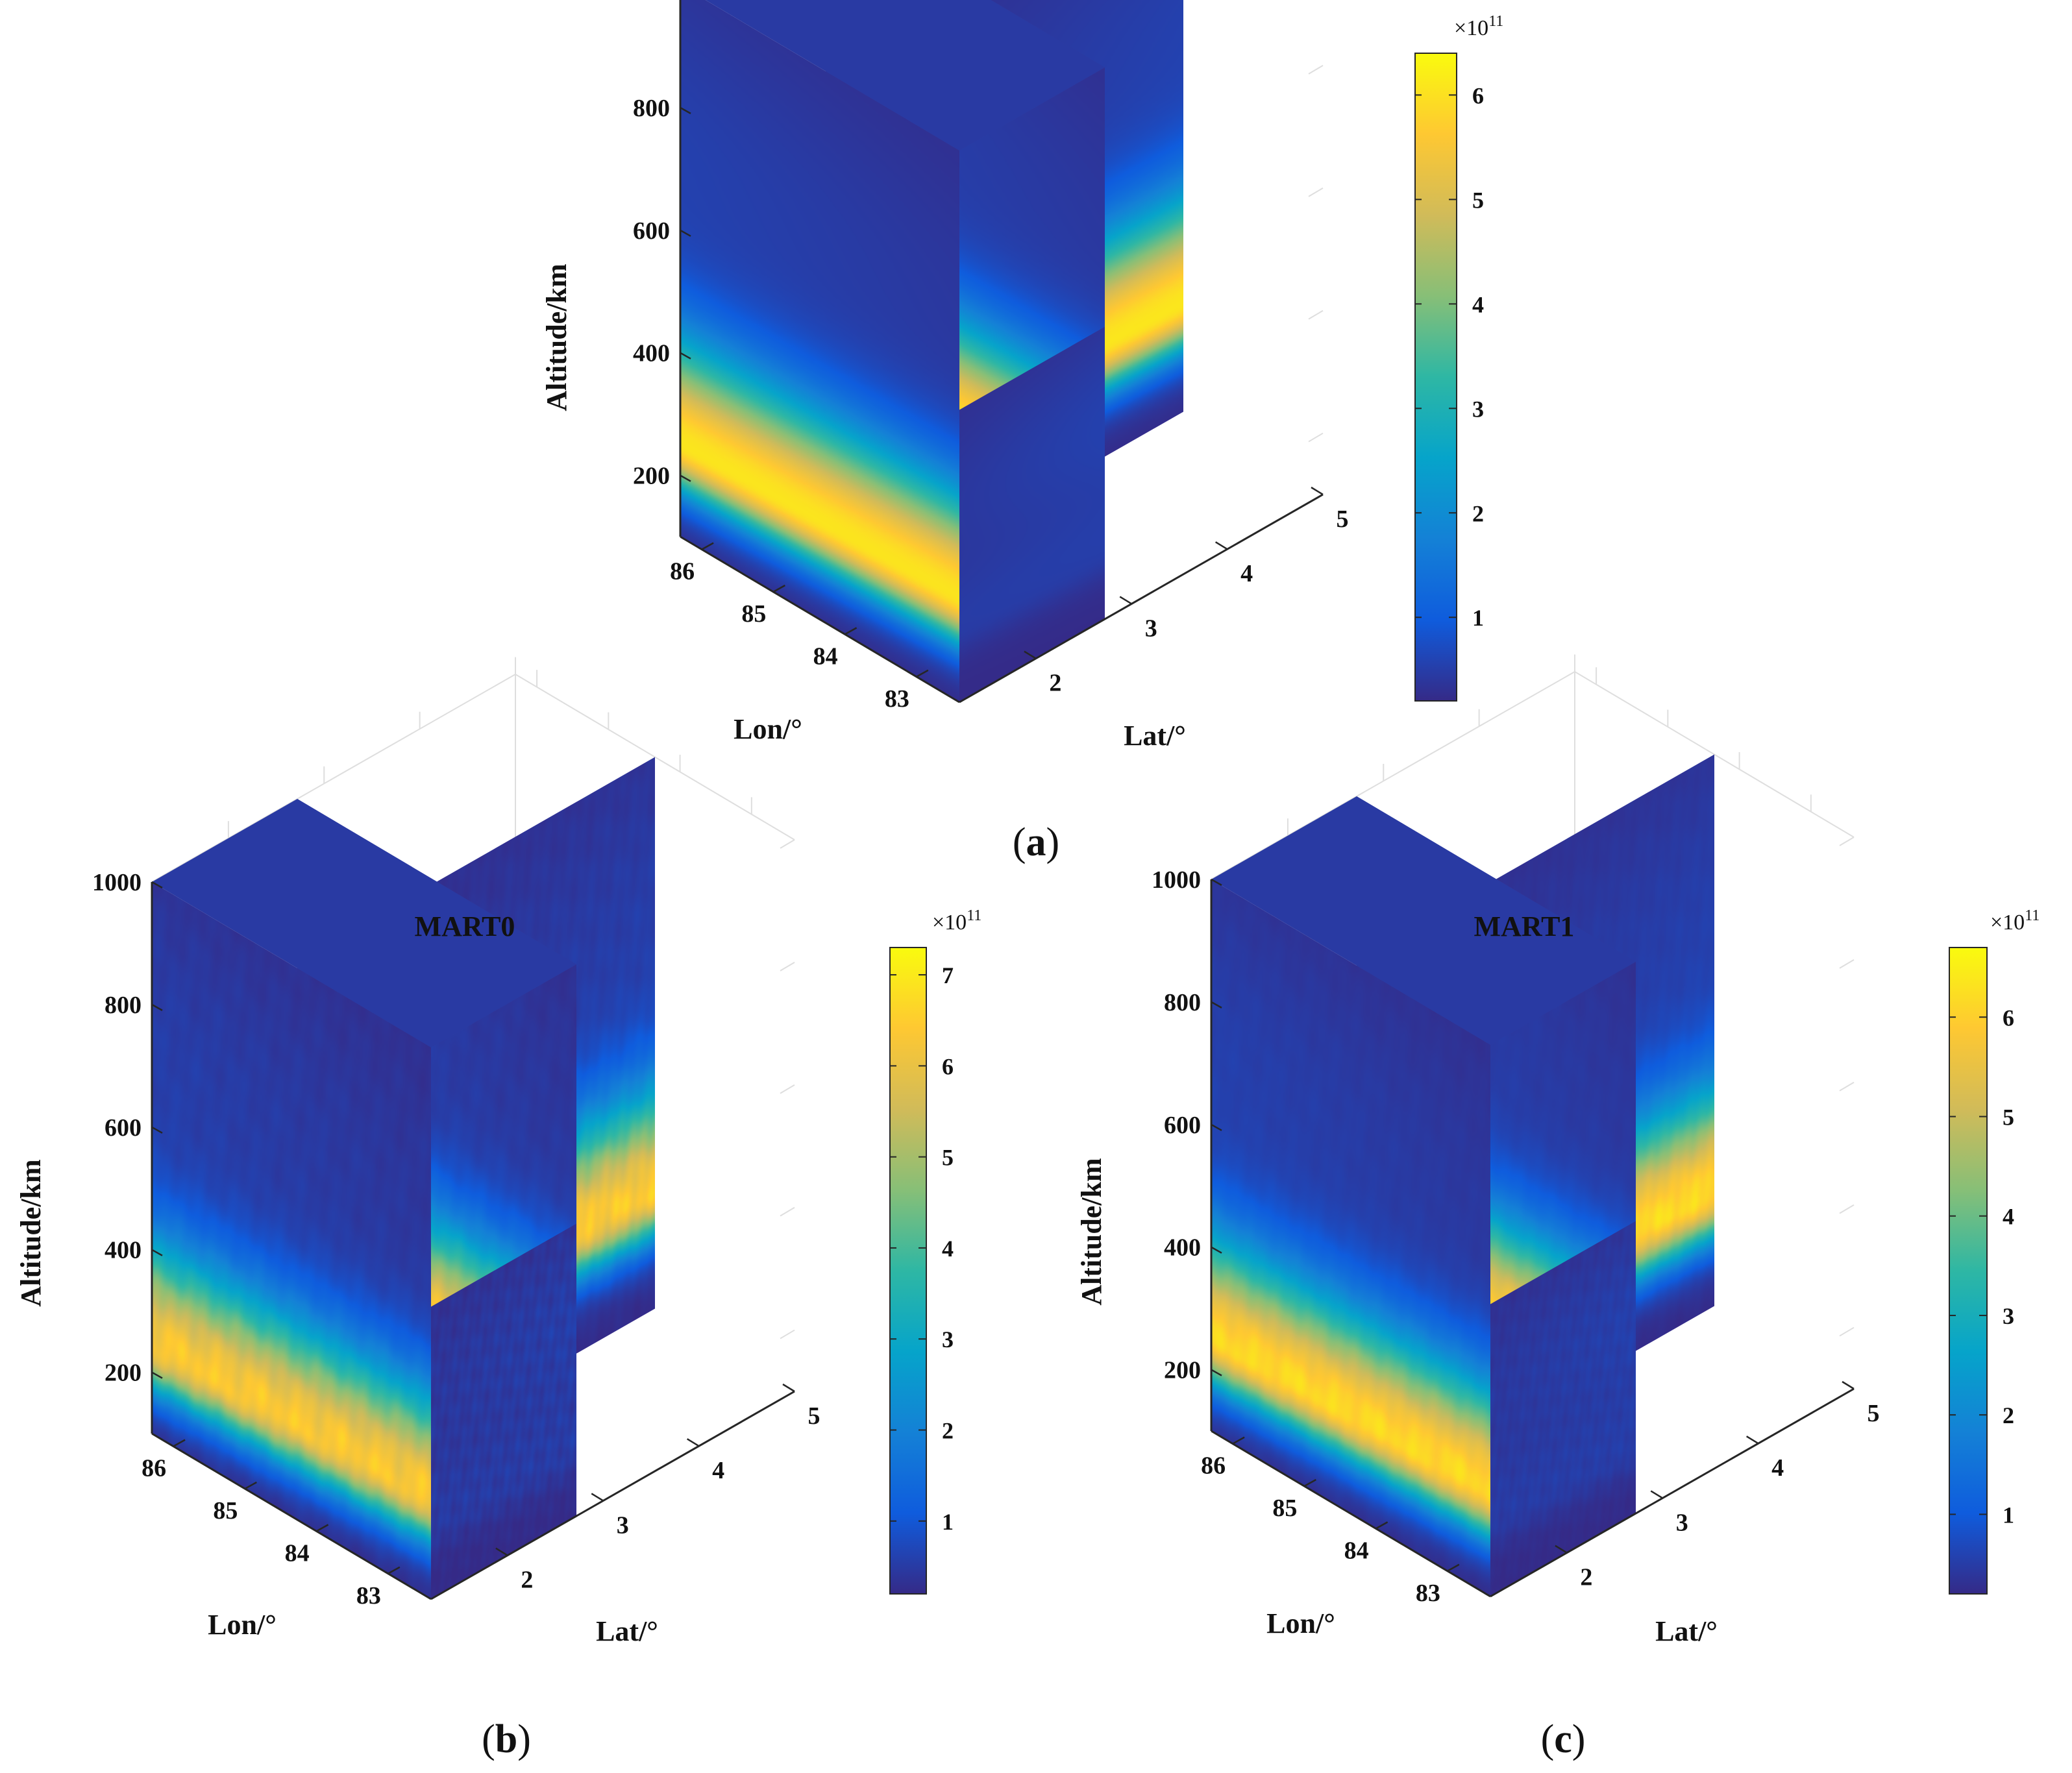 The width and height of the screenshot is (2072, 1773). What do you see at coordinates (1141, 598) in the screenshot?
I see `lat-axis-line` at bounding box center [1141, 598].